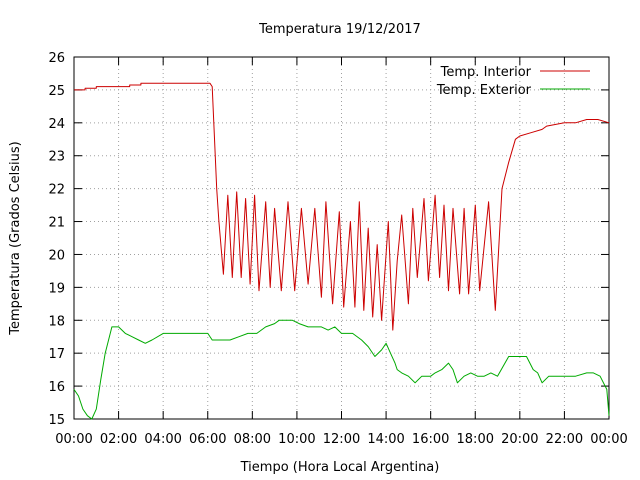 The width and height of the screenshot is (640, 480). I want to click on y-tick-label: 16, so click(56, 387).